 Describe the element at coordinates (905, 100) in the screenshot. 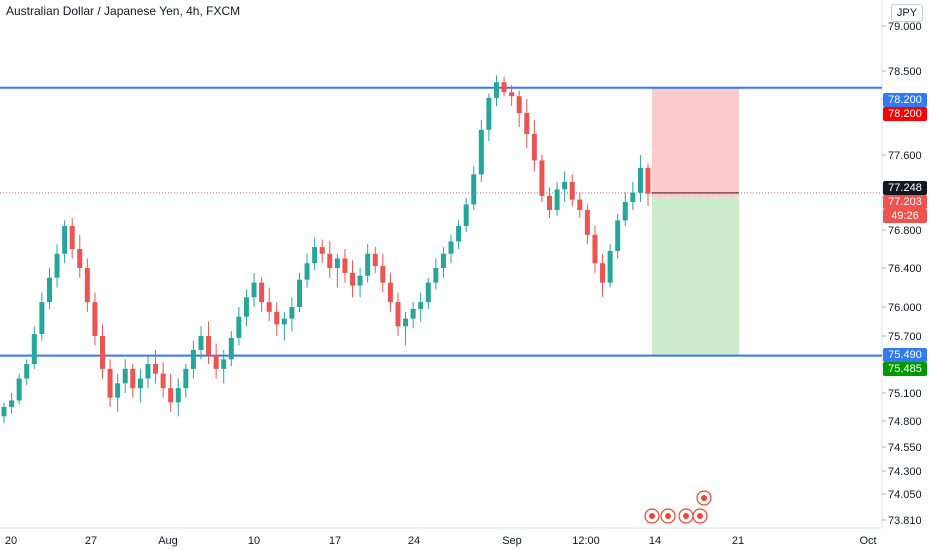

I see `resistance-price-tag: 78.200` at that location.